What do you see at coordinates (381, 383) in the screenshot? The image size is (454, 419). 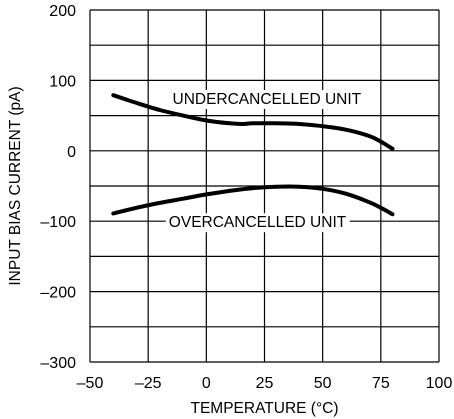 I see `x-tick-label: 75` at bounding box center [381, 383].